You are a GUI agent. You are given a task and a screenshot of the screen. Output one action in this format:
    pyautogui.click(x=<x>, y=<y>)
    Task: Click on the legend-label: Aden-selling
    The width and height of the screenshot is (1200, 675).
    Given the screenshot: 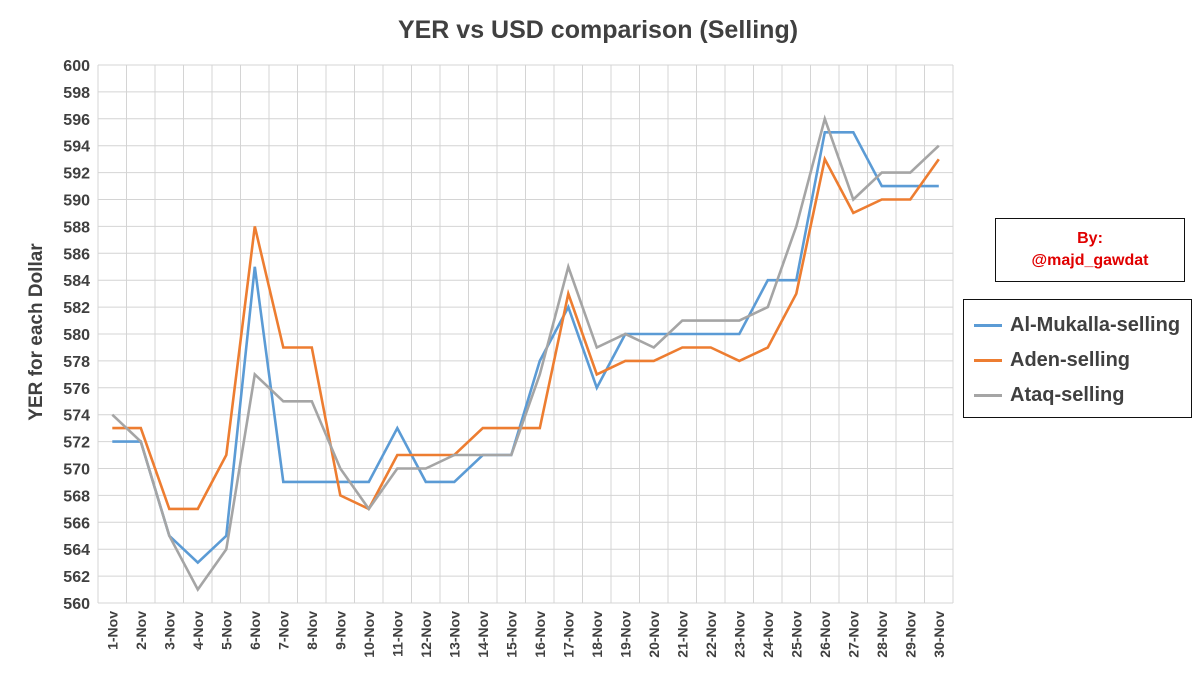 What is the action you would take?
    pyautogui.click(x=1070, y=360)
    